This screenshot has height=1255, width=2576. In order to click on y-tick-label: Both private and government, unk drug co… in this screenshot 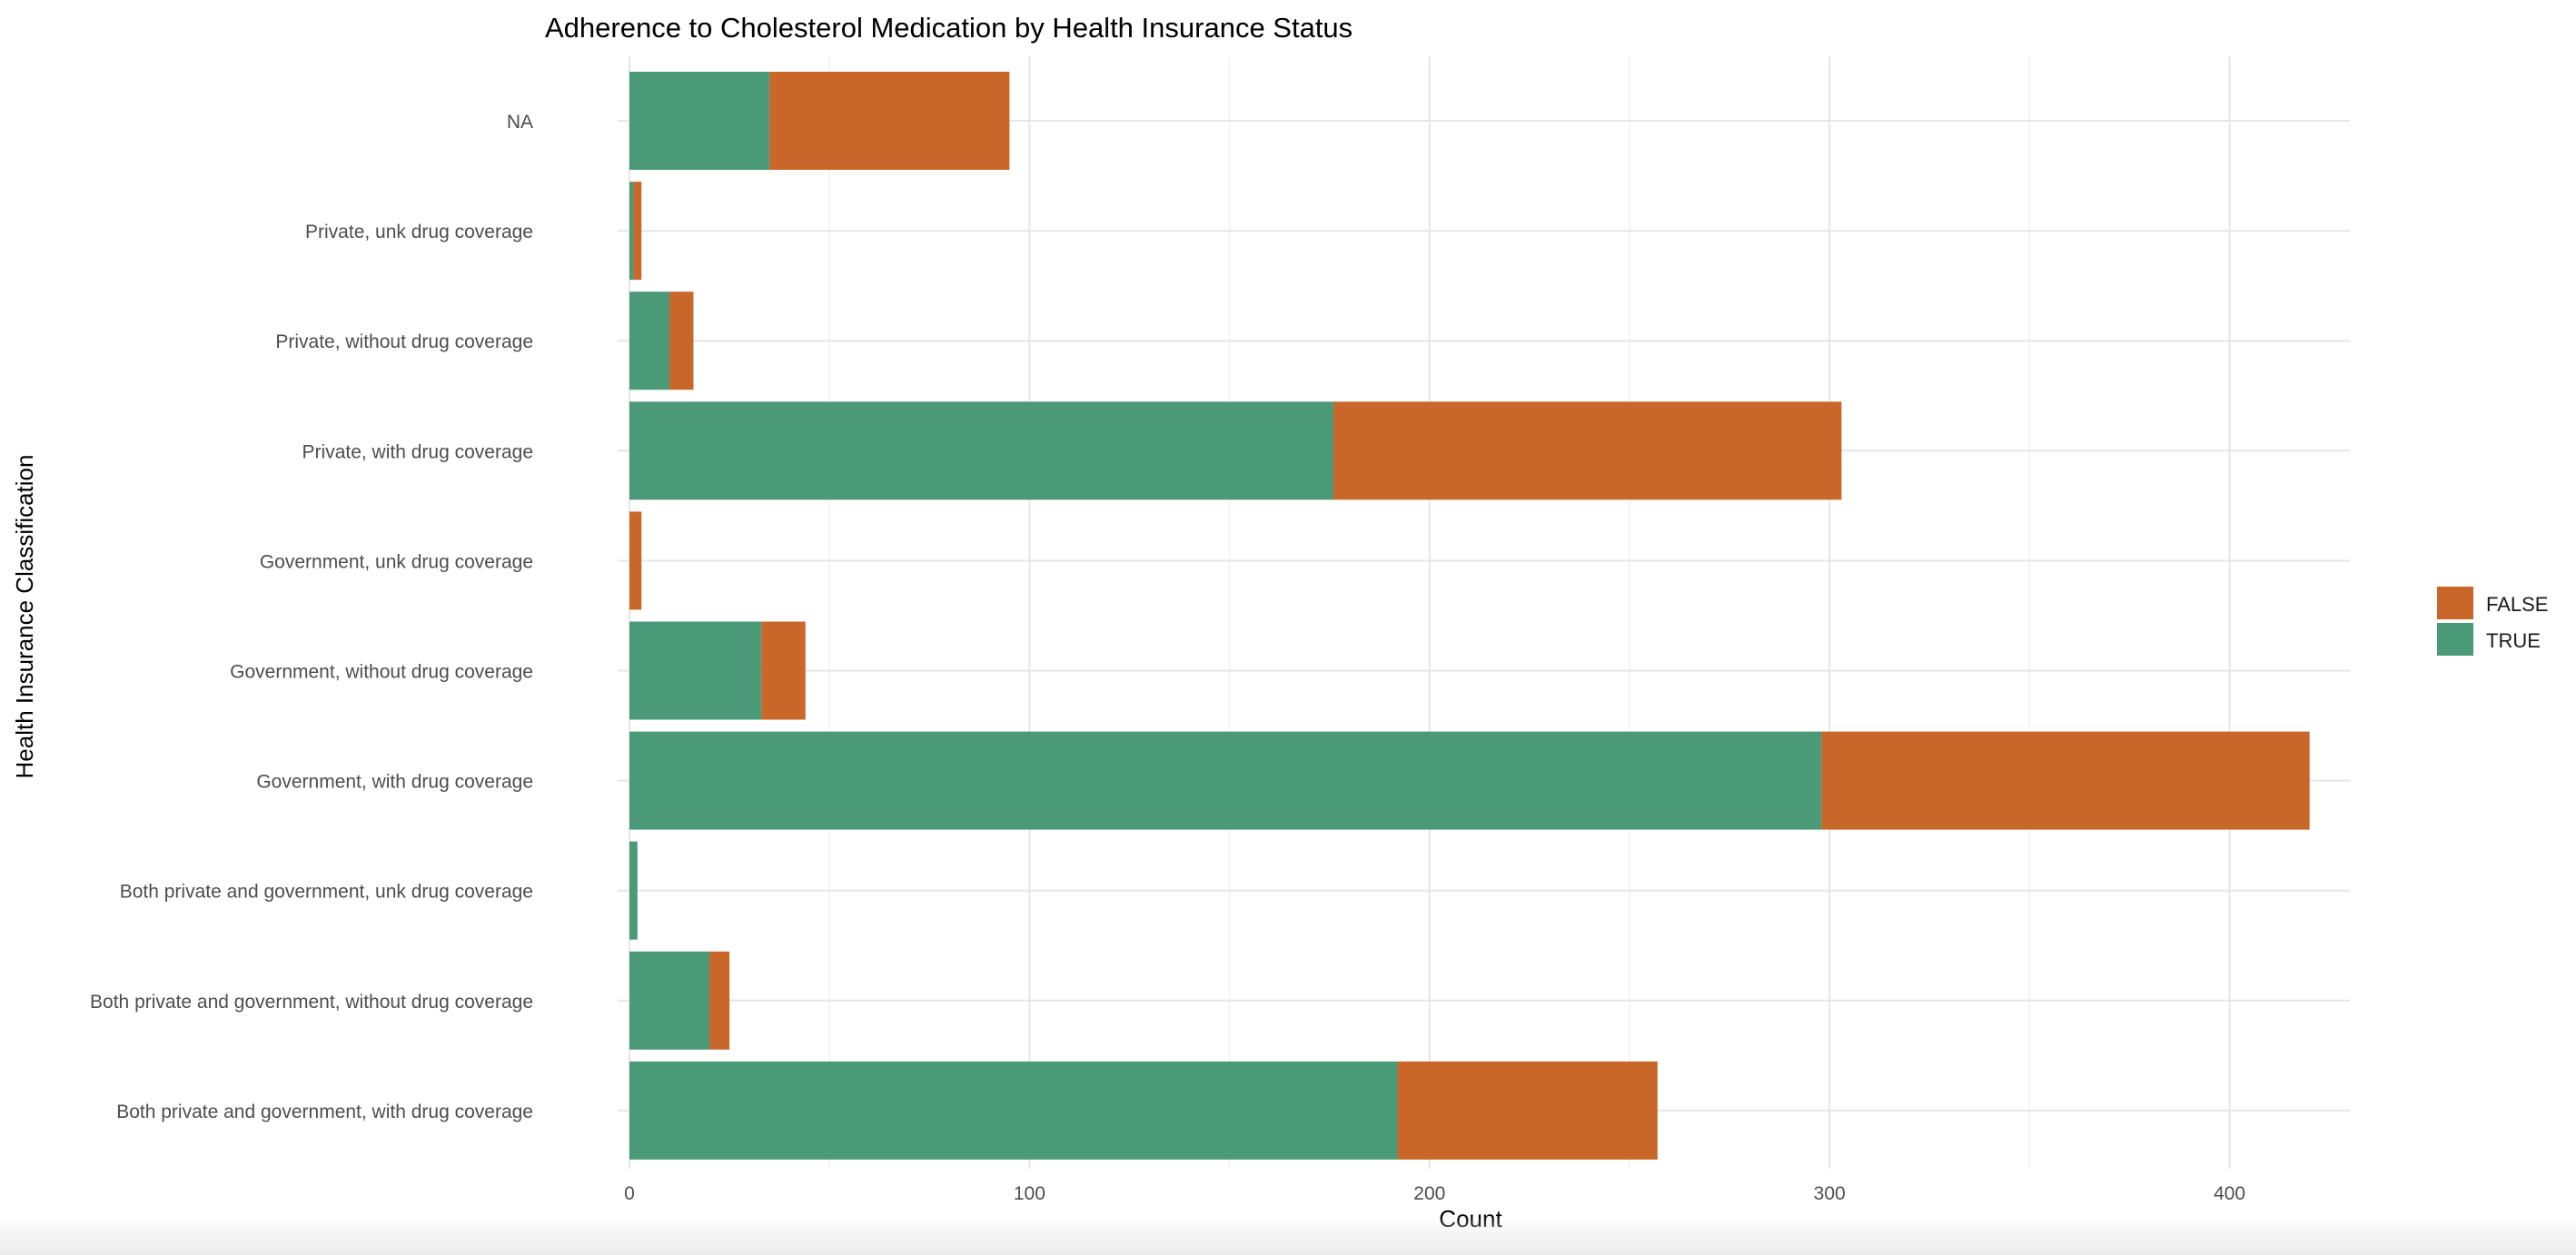, I will do `click(326, 892)`.